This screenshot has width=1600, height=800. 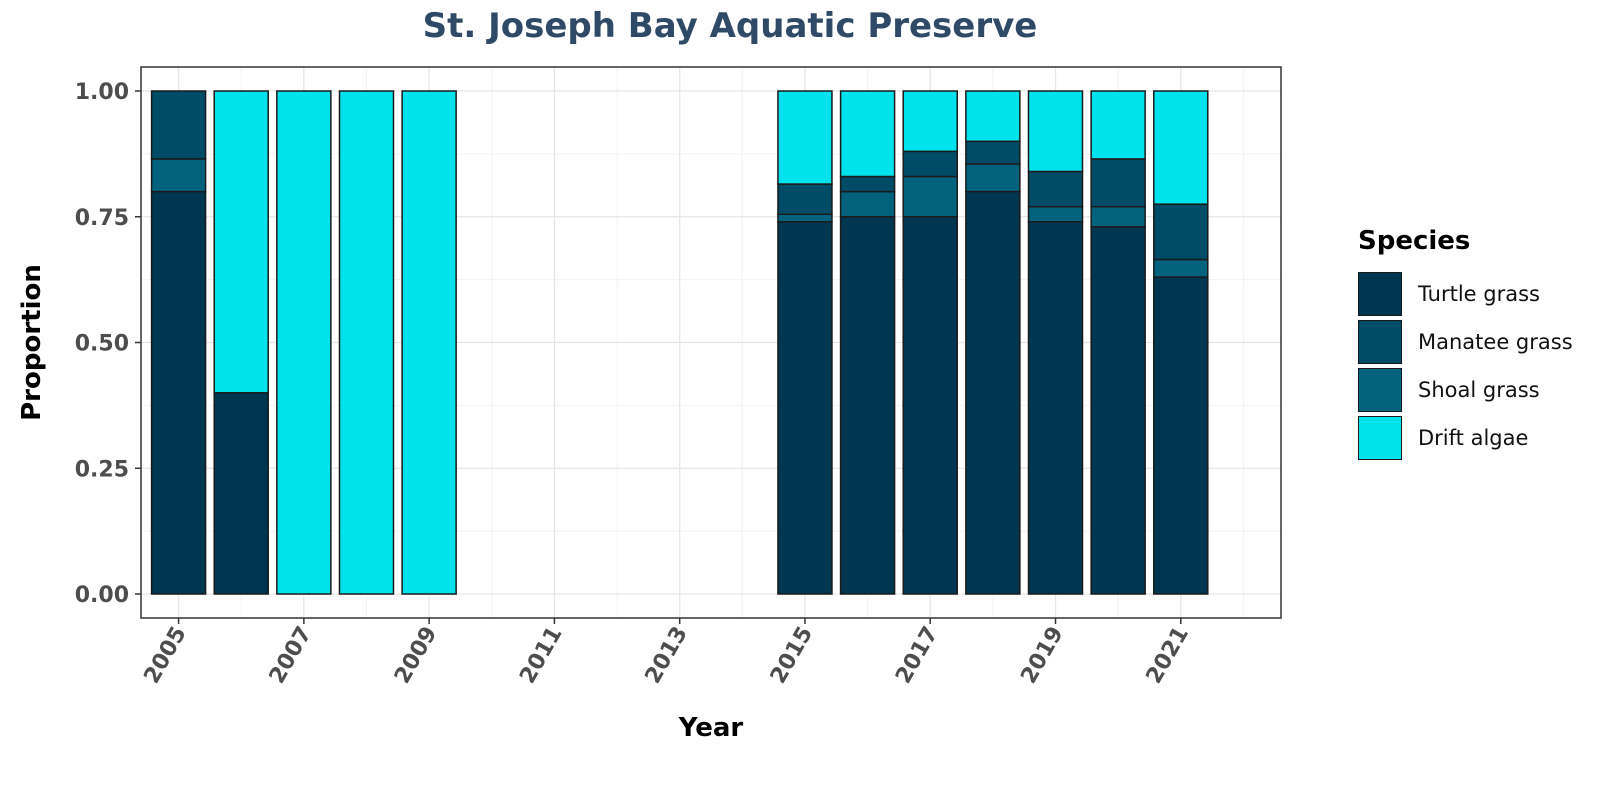 What do you see at coordinates (1479, 390) in the screenshot?
I see `legend-label: Shoal grass` at bounding box center [1479, 390].